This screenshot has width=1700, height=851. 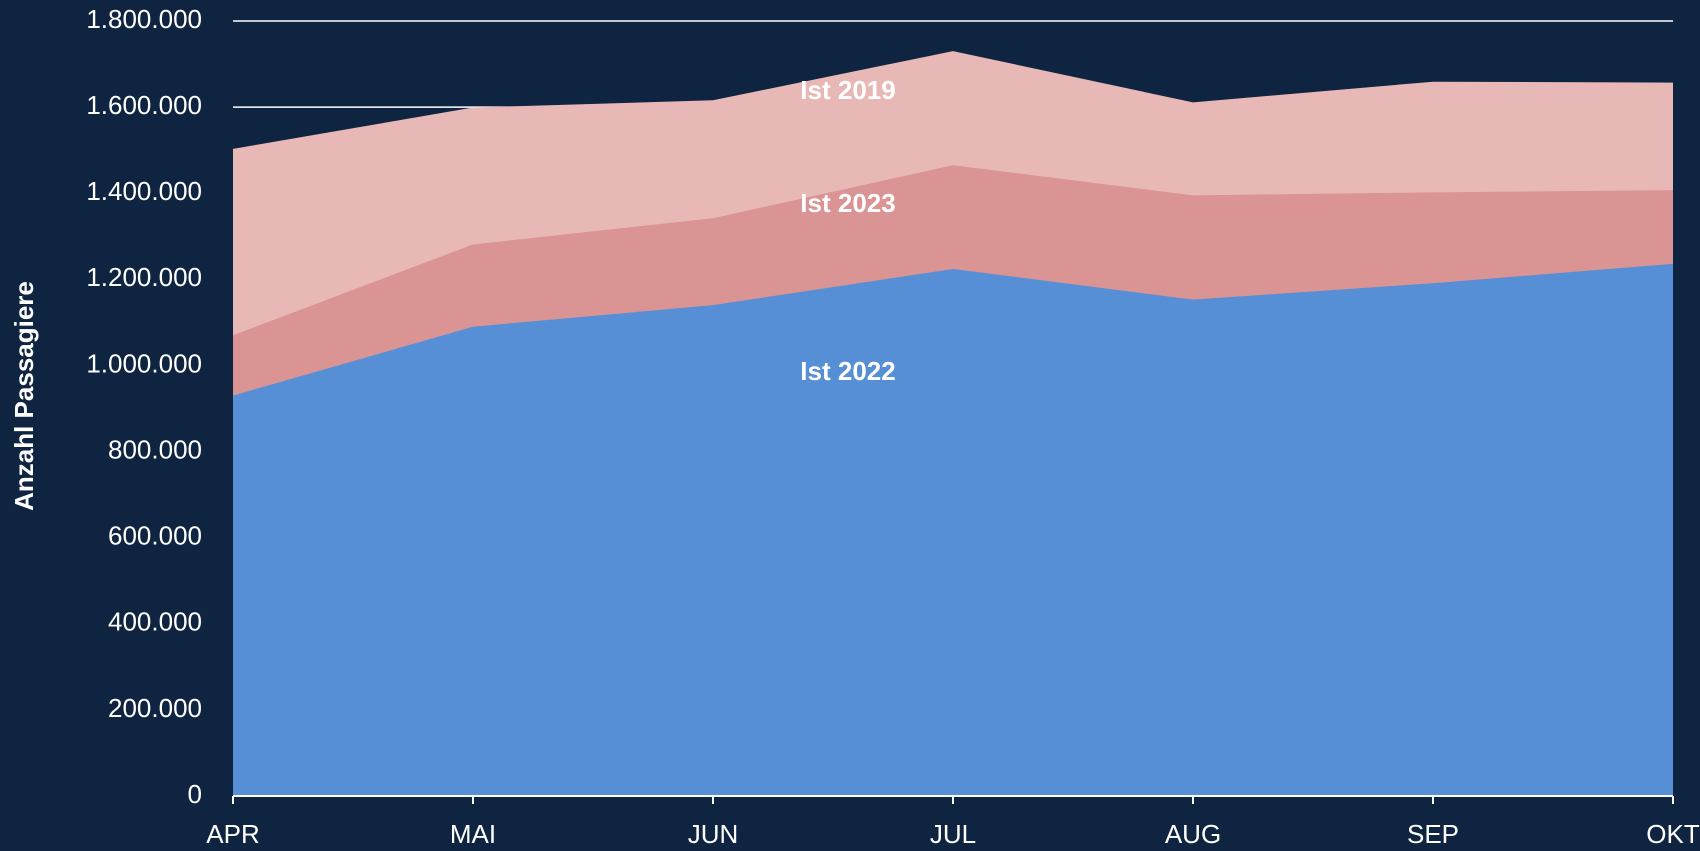 What do you see at coordinates (155, 536) in the screenshot?
I see `y-tick-label: 600.000` at bounding box center [155, 536].